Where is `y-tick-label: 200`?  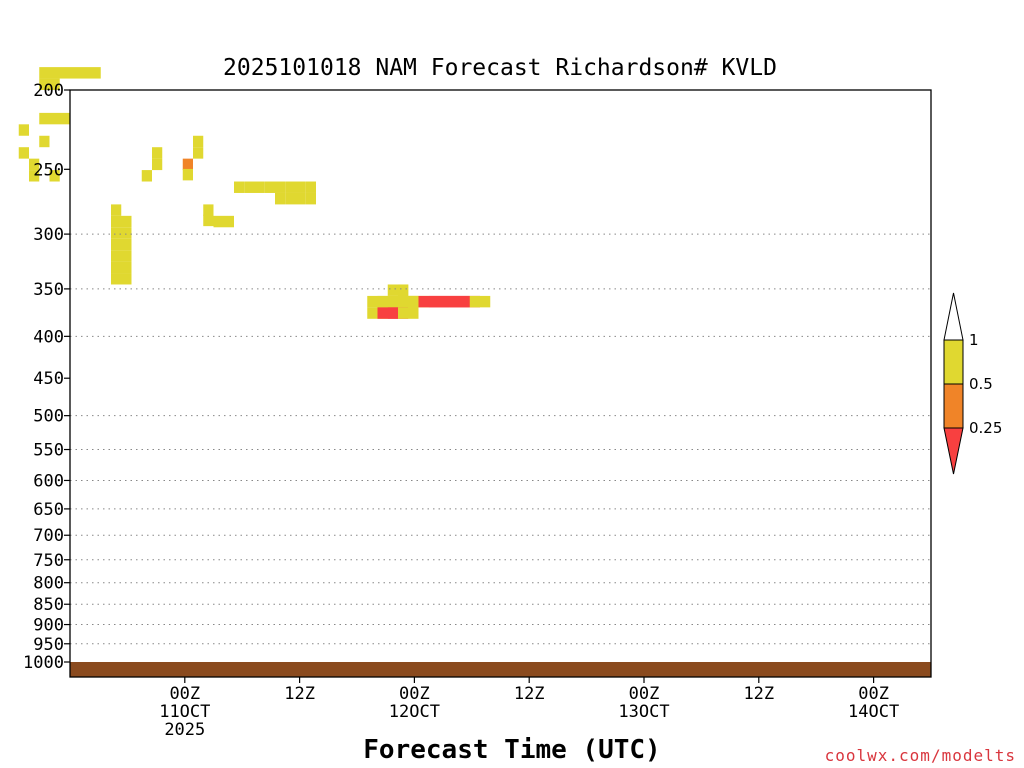 y-tick-label: 200 is located at coordinates (48, 91).